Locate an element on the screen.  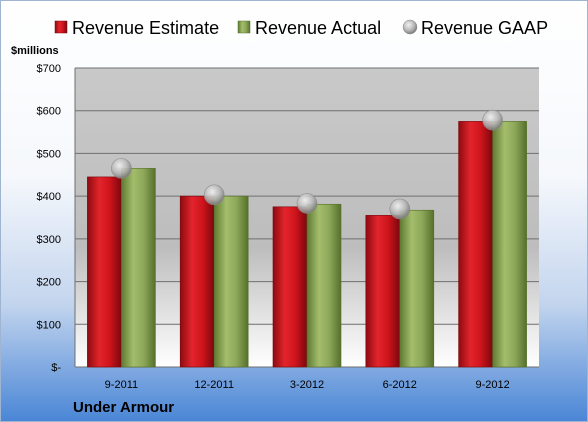
legend-swatch-revenue-actual is located at coordinates (244, 27).